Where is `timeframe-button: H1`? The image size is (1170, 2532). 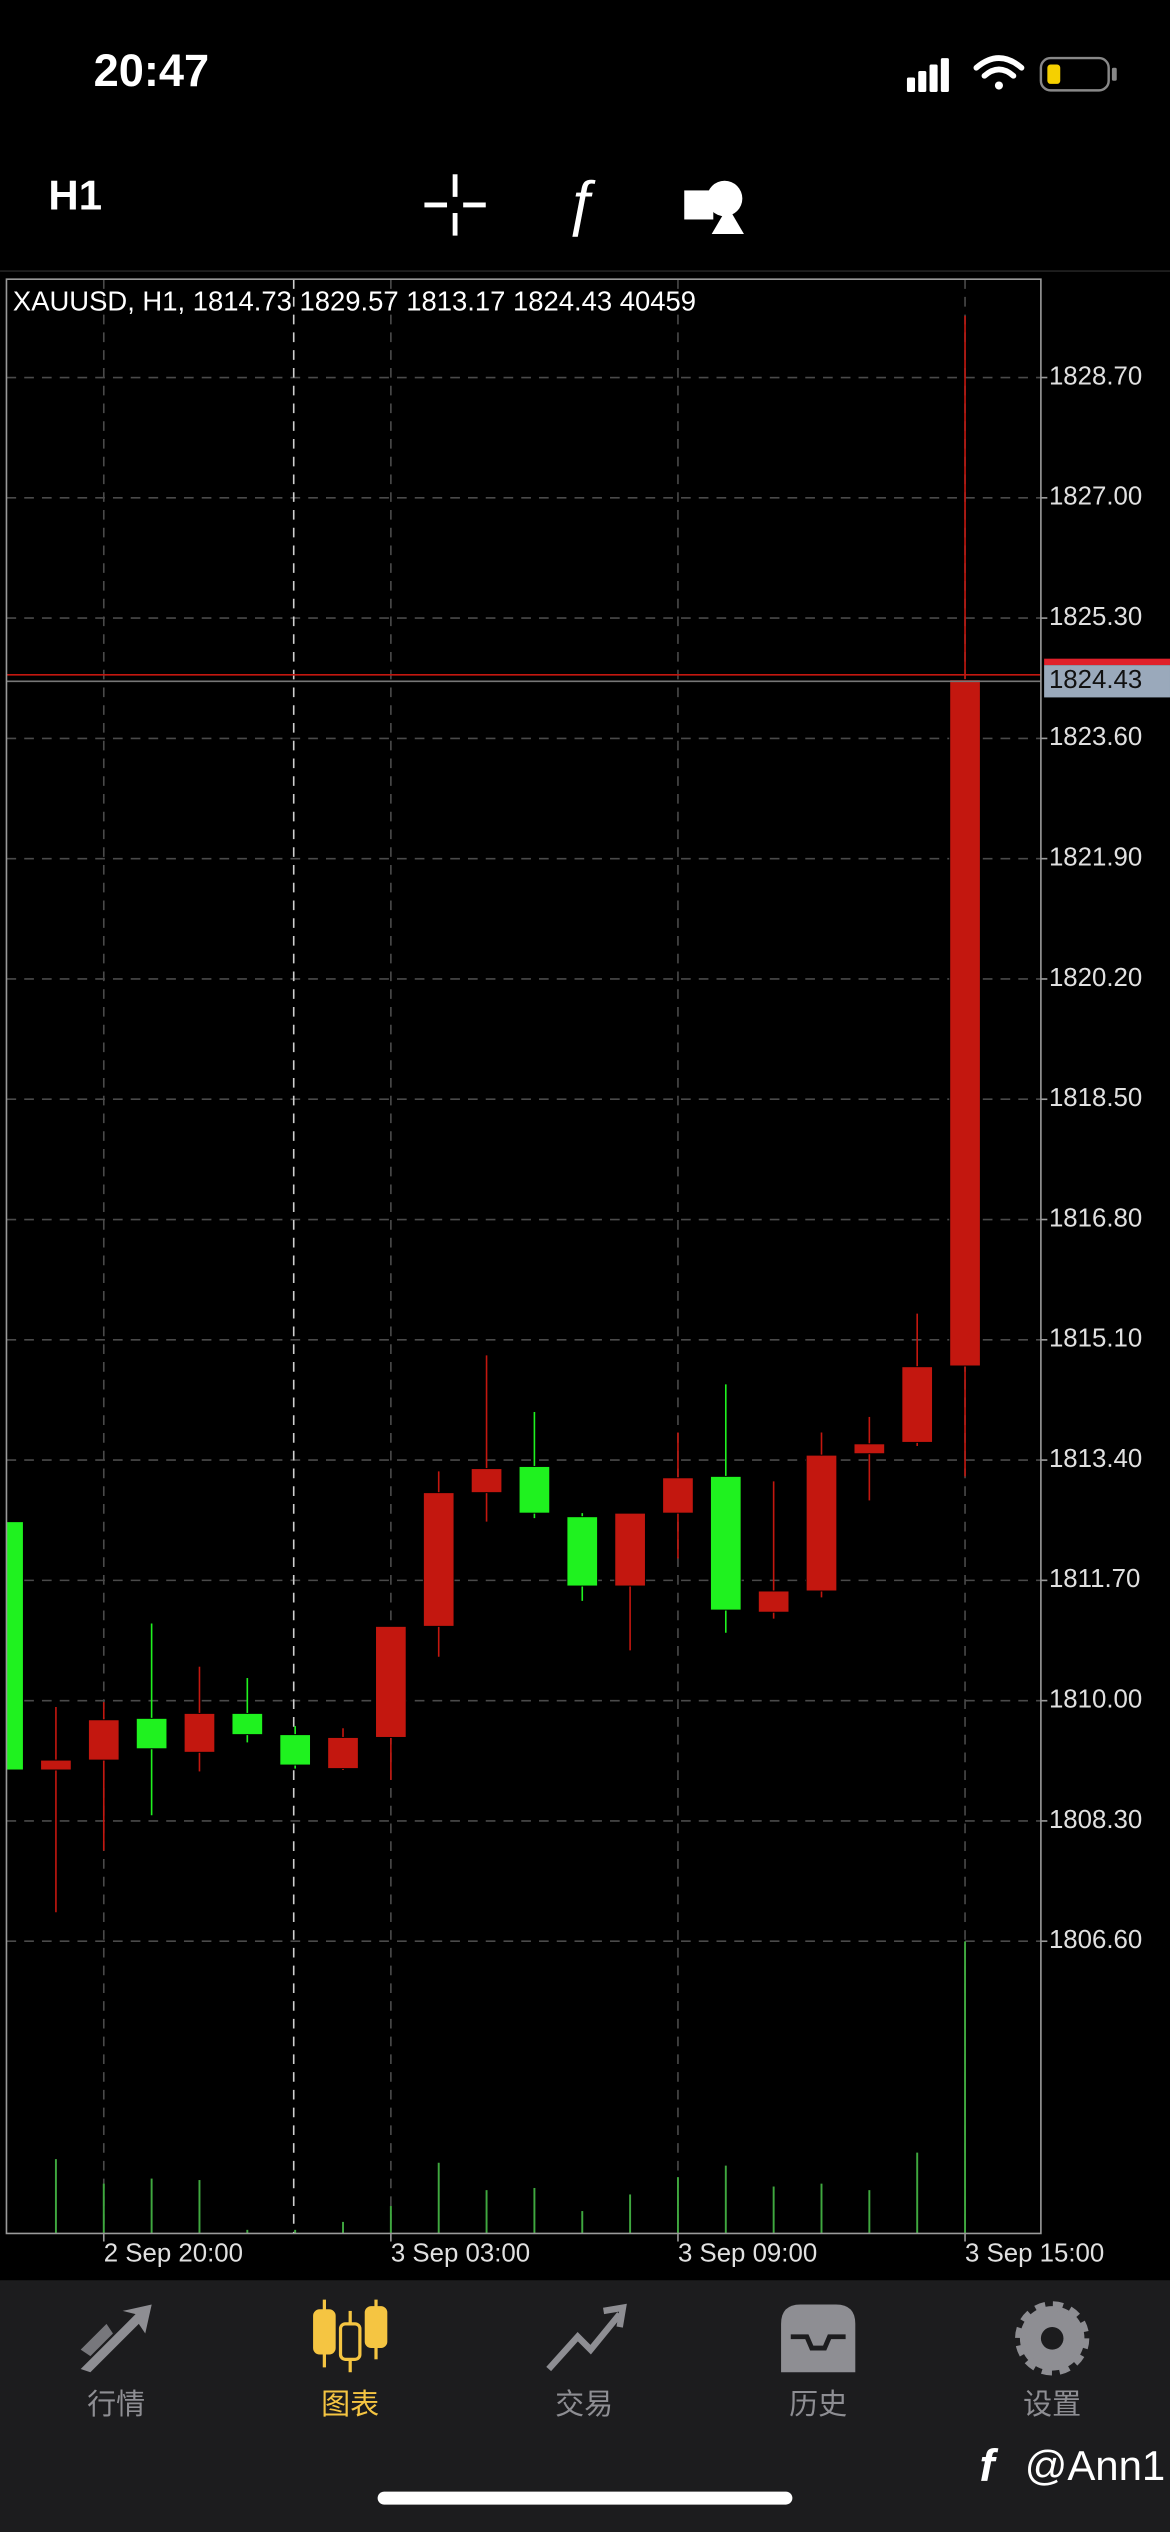 timeframe-button: H1 is located at coordinates (75, 195).